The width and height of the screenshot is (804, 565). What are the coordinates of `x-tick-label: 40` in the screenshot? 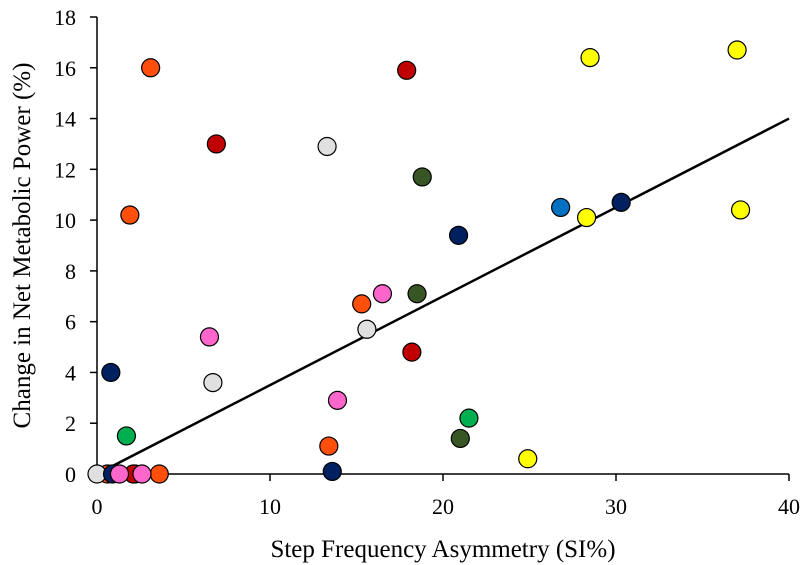 It's located at (789, 506).